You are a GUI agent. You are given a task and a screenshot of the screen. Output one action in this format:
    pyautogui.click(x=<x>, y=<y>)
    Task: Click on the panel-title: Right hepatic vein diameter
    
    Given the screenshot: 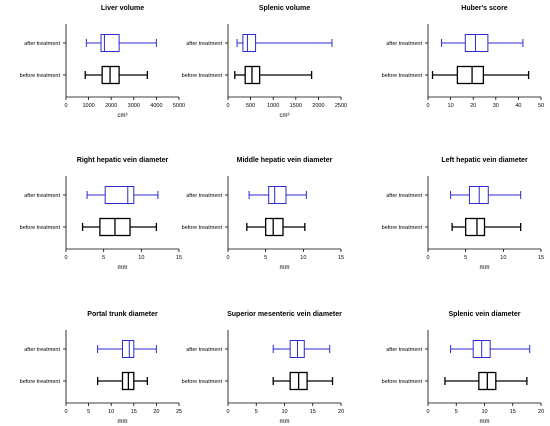 What is the action you would take?
    pyautogui.click(x=123, y=160)
    